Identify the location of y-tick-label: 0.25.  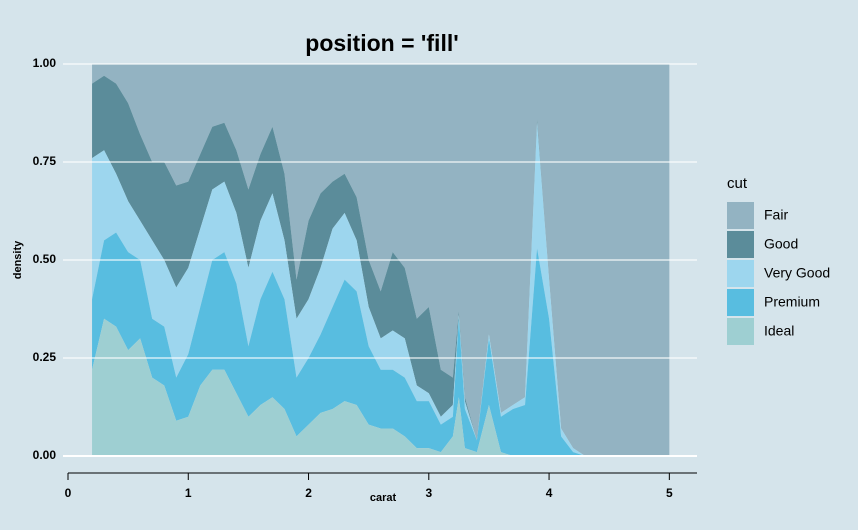
(45, 357).